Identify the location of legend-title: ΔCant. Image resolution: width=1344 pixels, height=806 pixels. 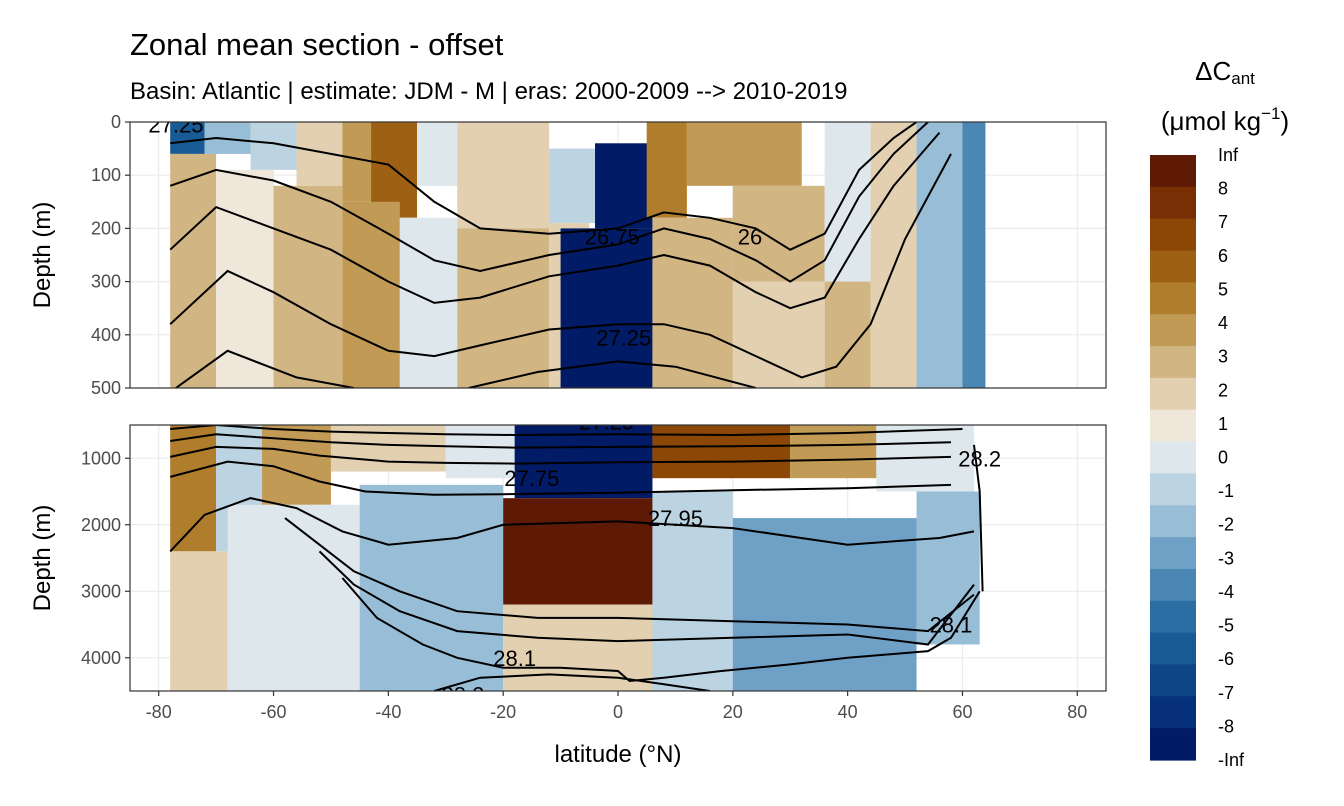
(1225, 72).